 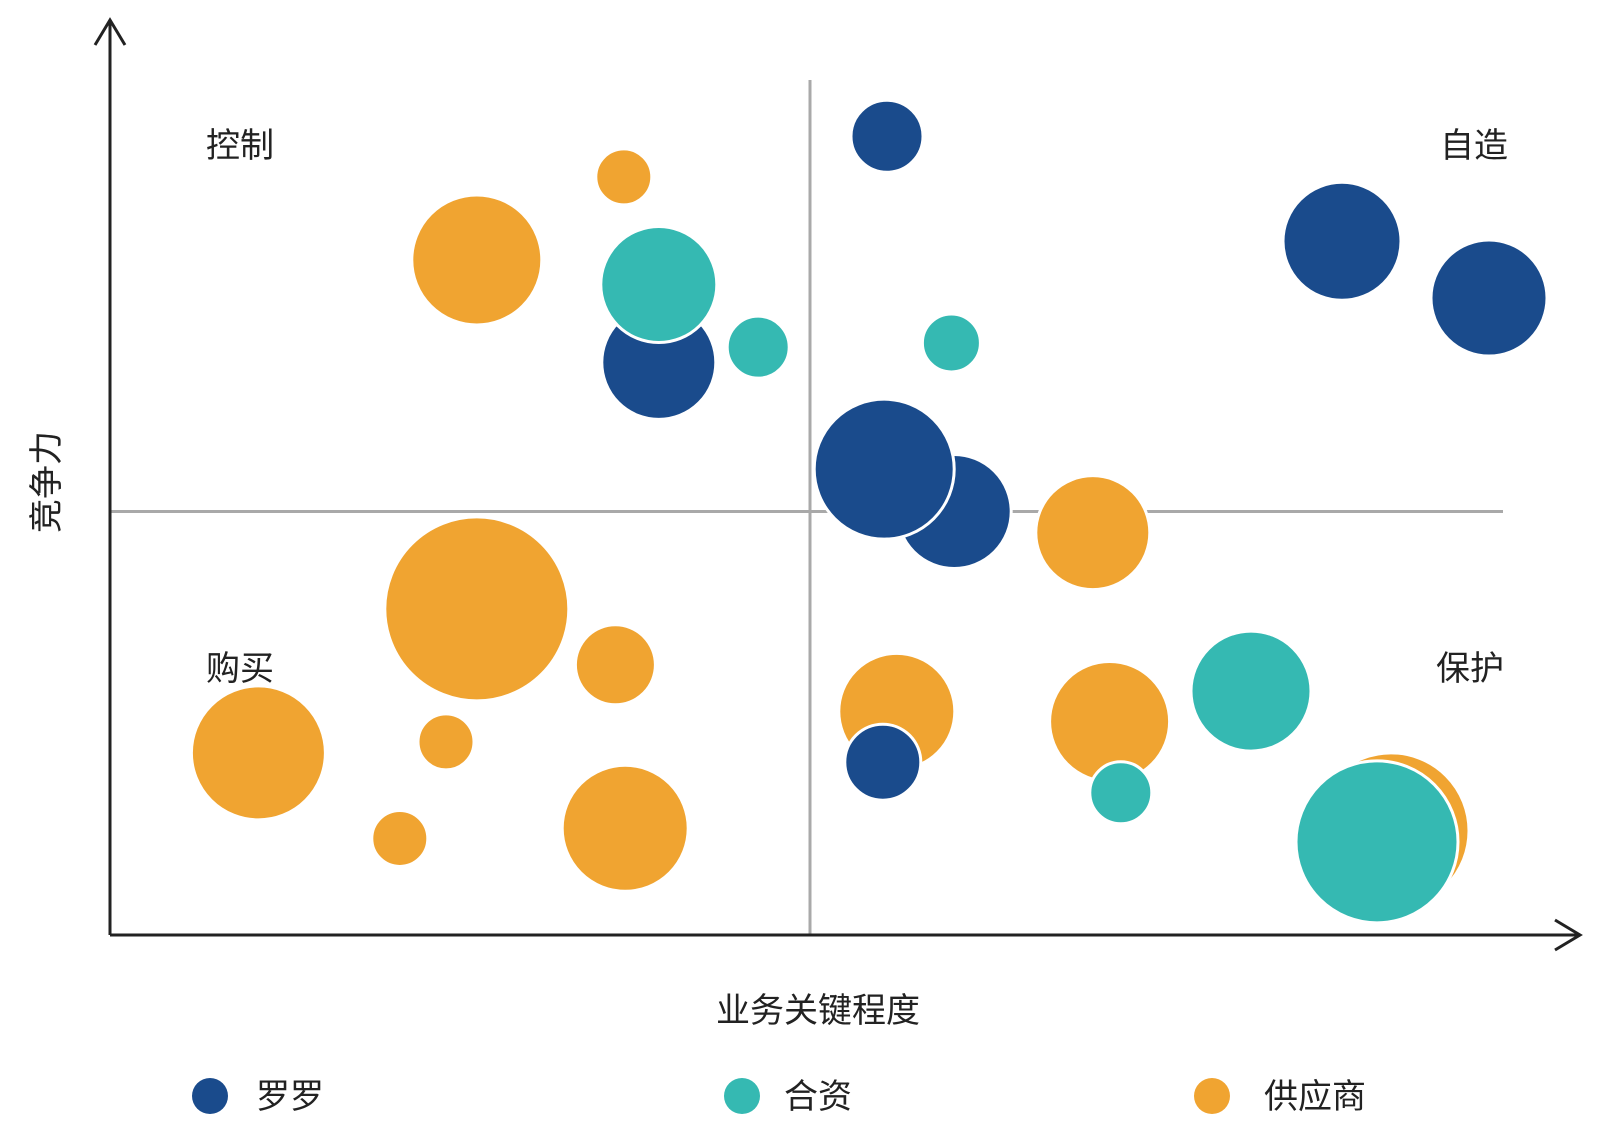 What do you see at coordinates (110, 31) in the screenshot?
I see `y-axis-arrow` at bounding box center [110, 31].